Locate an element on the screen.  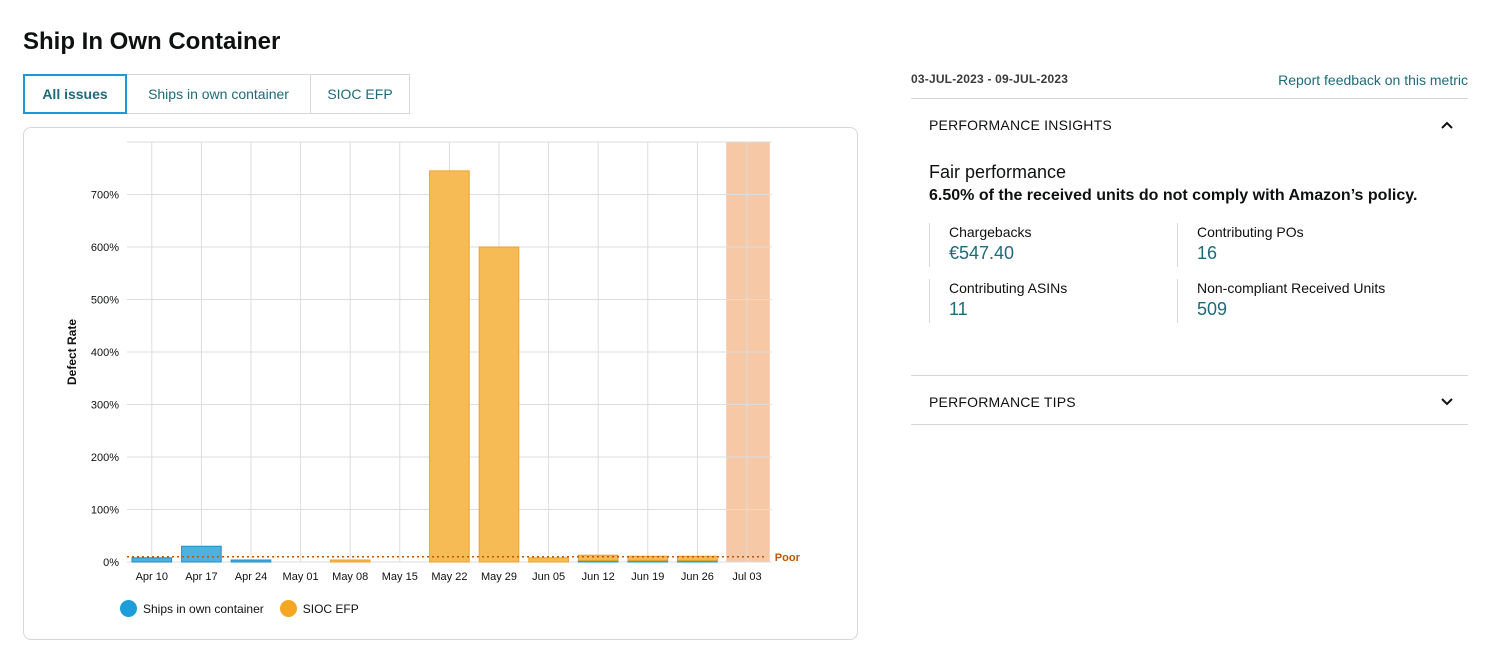
metric-value: 11 is located at coordinates (958, 309).